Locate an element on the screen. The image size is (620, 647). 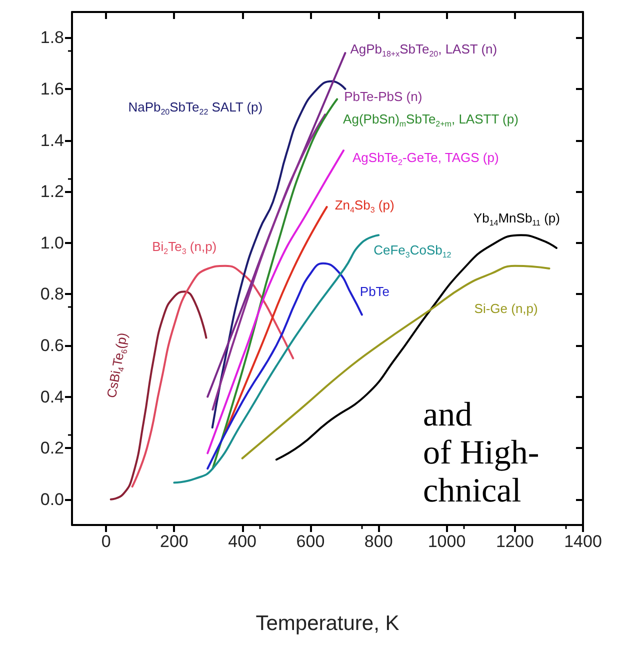
y-tick-label: 1.6 is located at coordinates (52, 88).